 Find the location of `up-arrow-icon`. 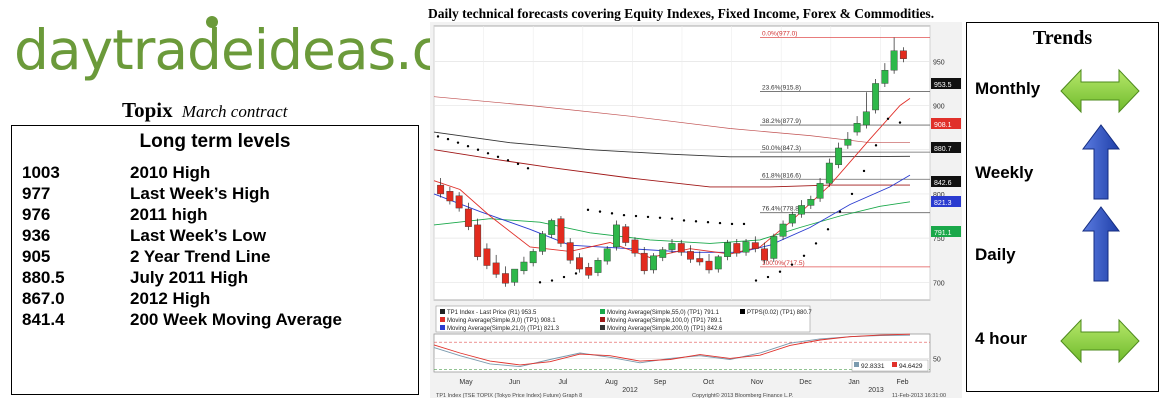

up-arrow-icon is located at coordinates (1101, 246).